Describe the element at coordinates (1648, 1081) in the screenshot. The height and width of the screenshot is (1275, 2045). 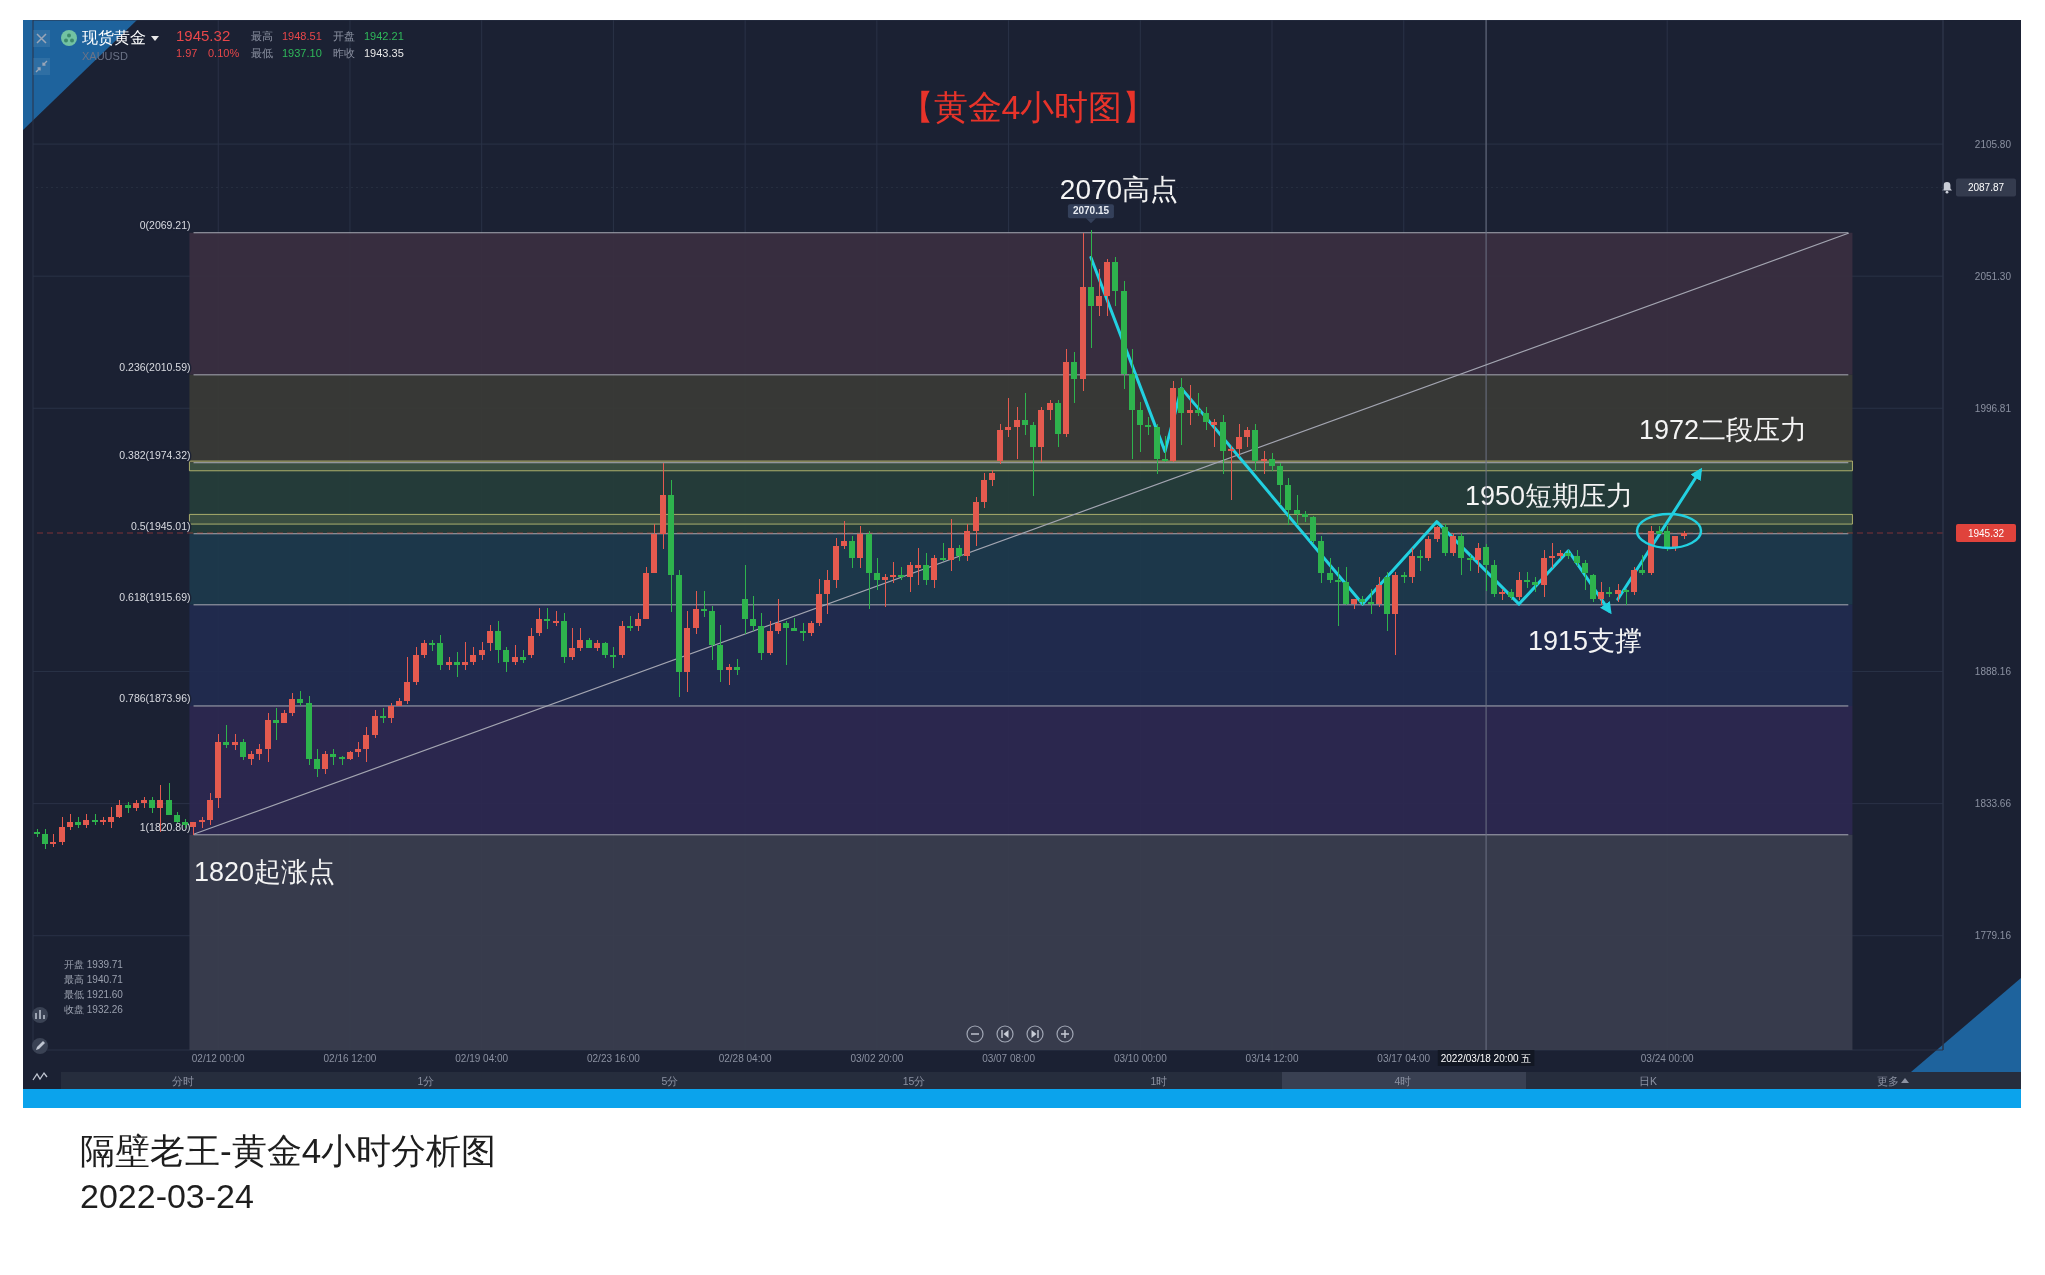
I see `text: 日K` at that location.